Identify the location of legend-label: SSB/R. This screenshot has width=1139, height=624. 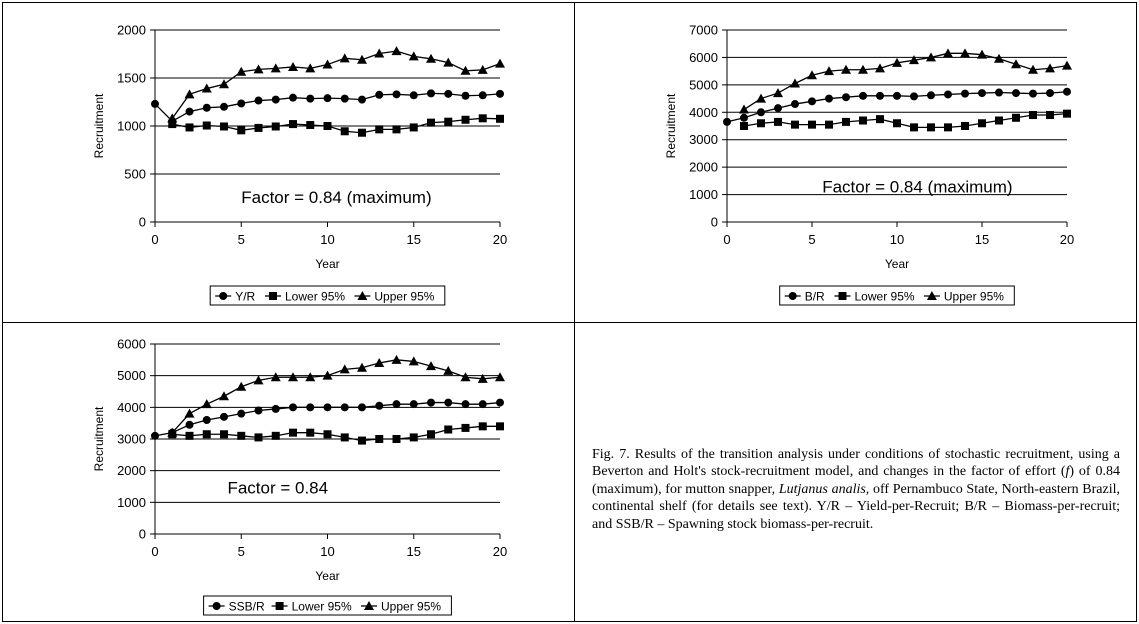
(247, 607).